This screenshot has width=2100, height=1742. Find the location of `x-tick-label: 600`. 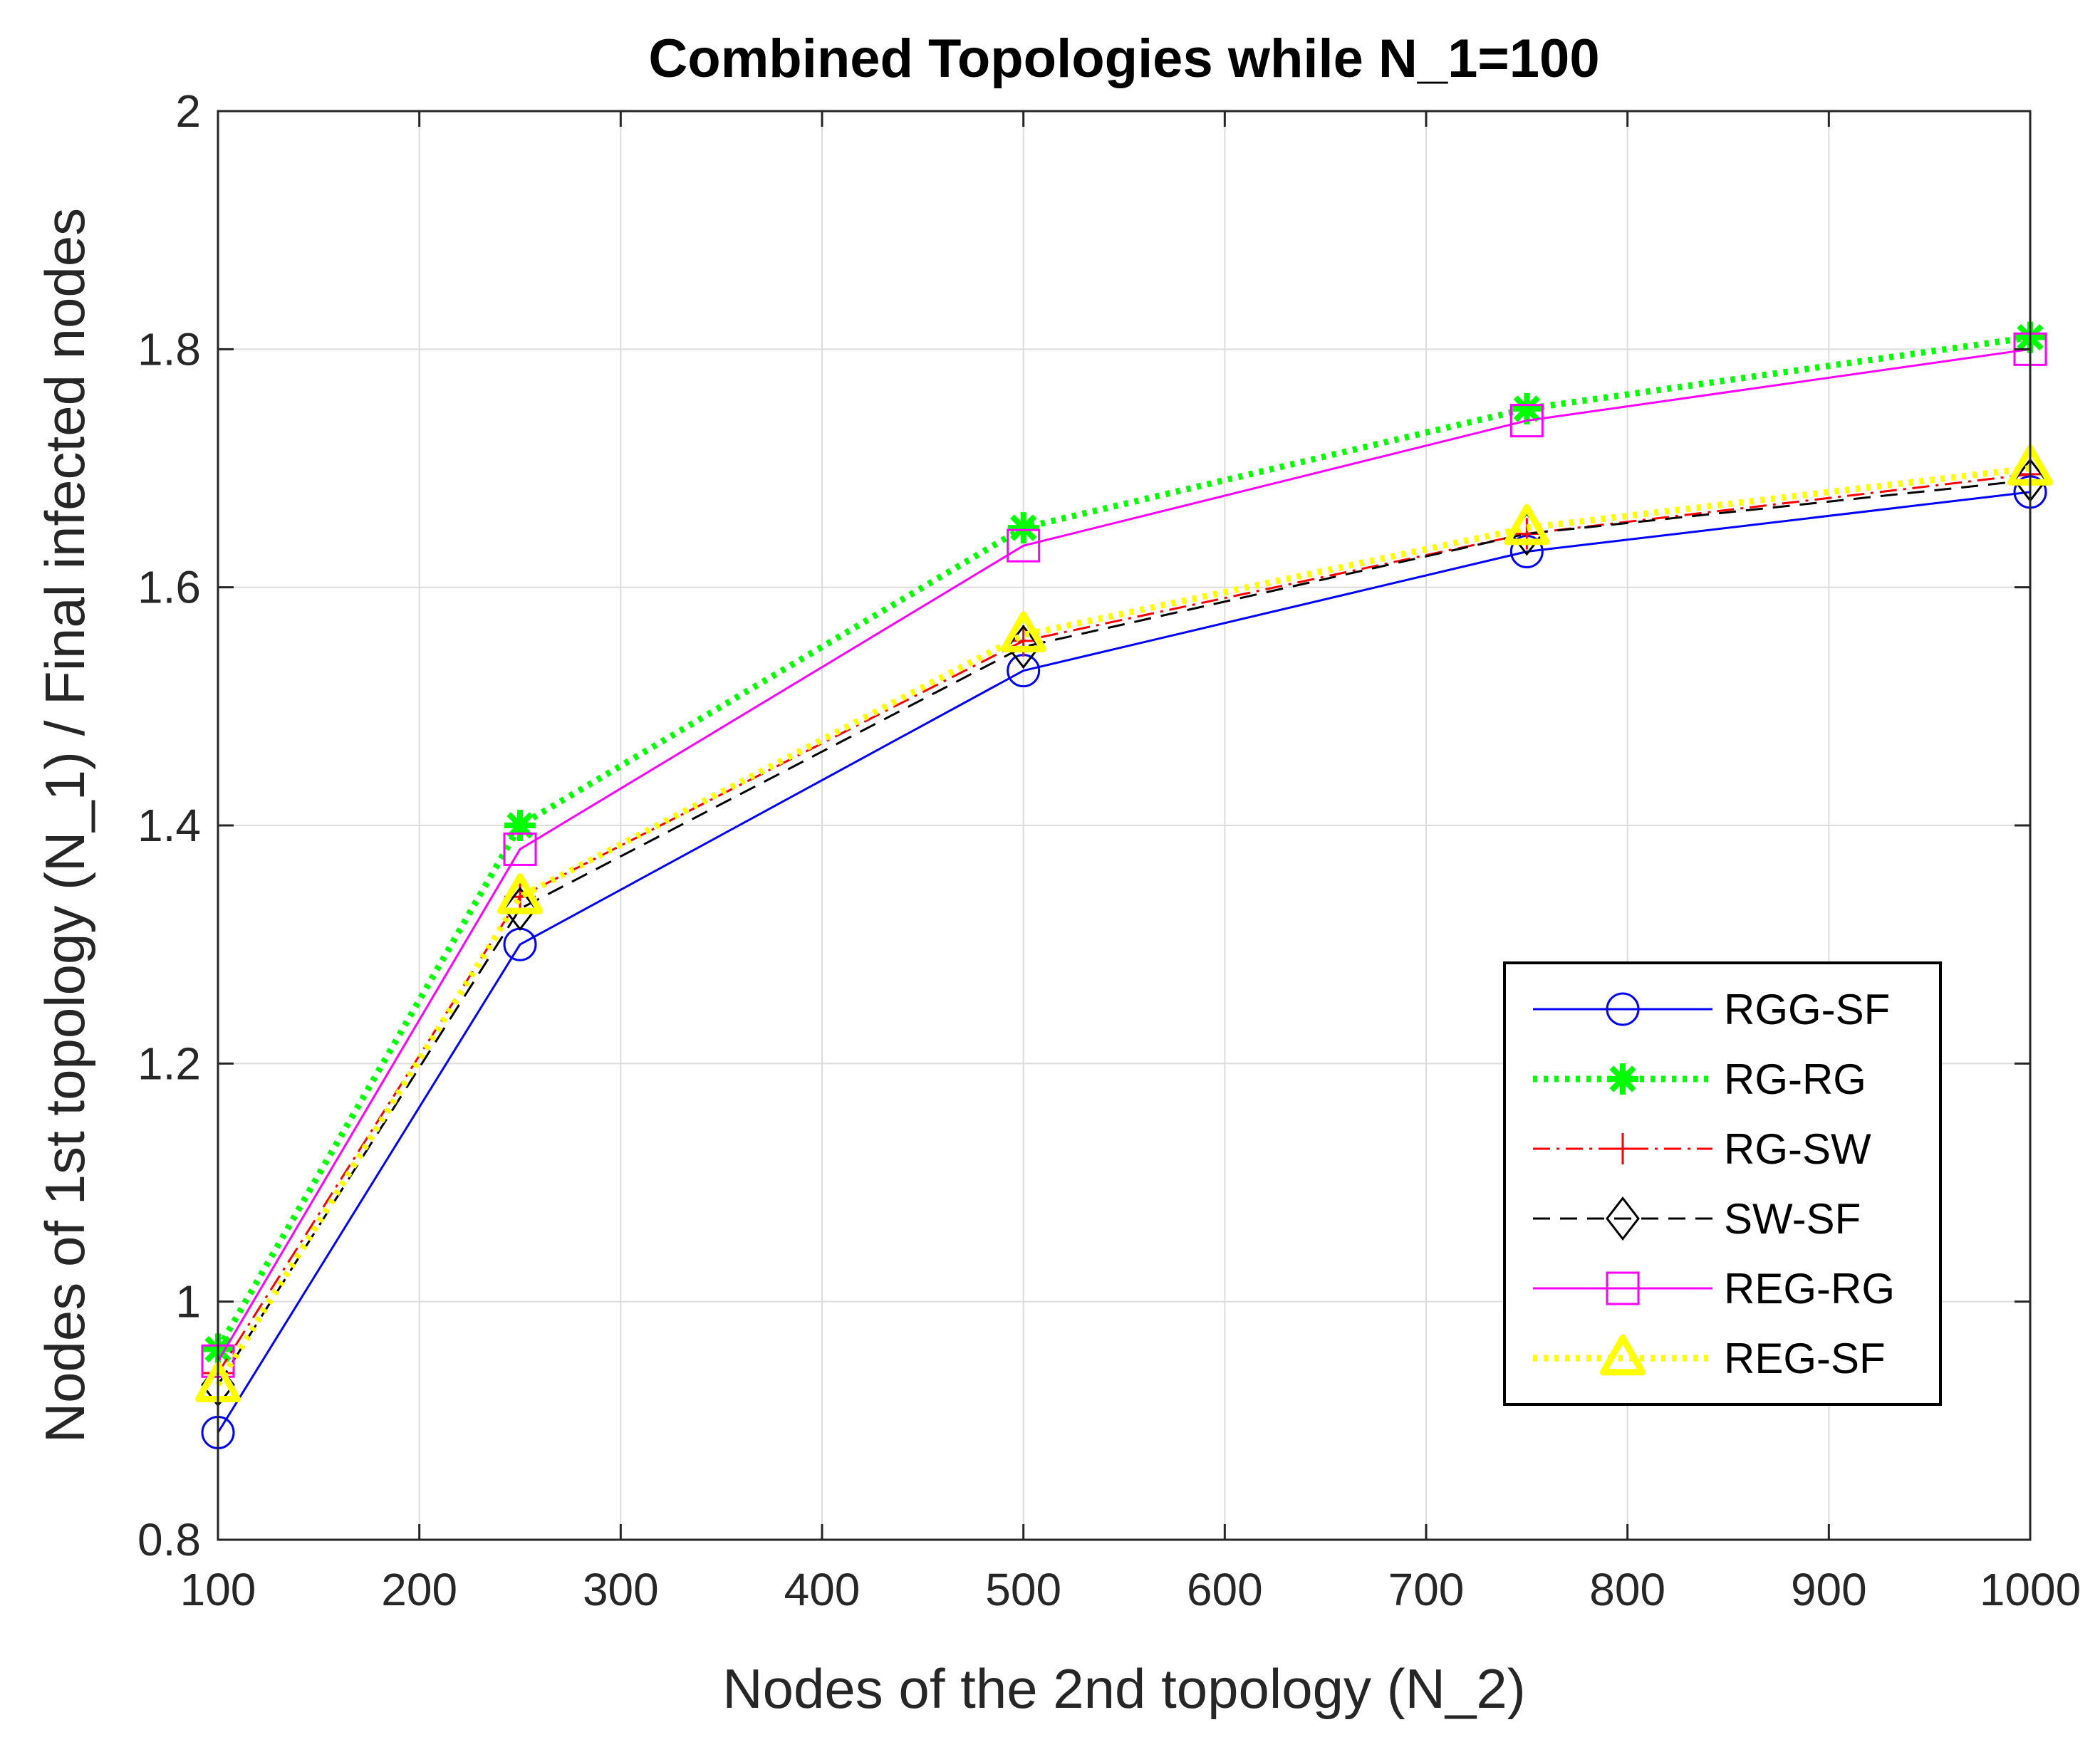

x-tick-label: 600 is located at coordinates (1225, 1589).